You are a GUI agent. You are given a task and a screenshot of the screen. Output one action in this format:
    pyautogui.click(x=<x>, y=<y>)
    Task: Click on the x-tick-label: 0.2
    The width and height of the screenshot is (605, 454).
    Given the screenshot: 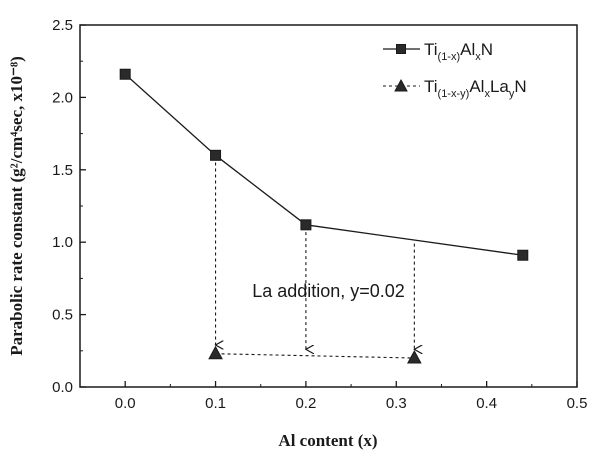 What is the action you would take?
    pyautogui.click(x=305, y=403)
    